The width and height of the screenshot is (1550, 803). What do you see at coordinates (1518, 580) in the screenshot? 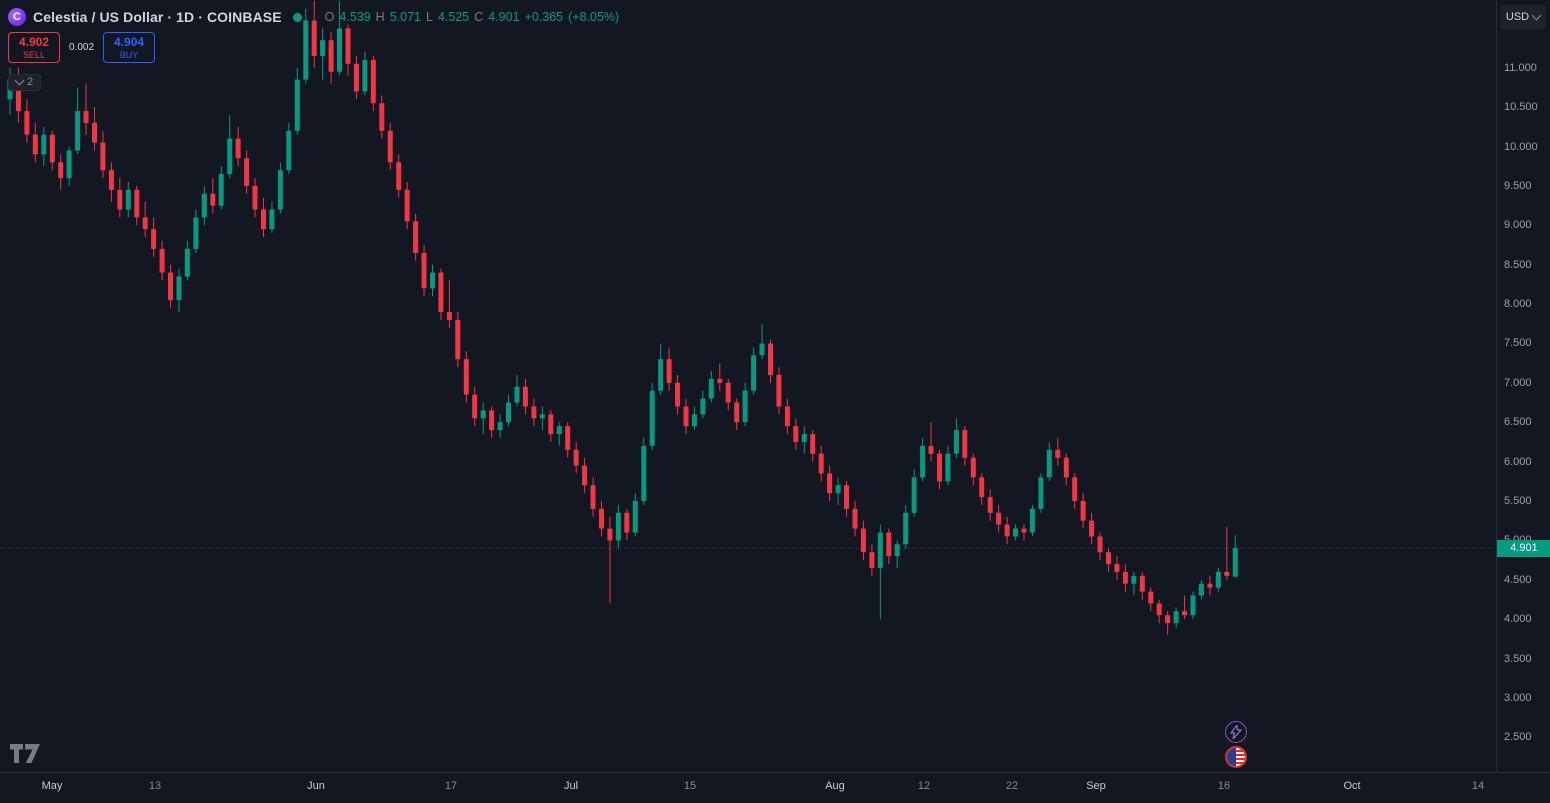
I see `price-axis-label: 4.500` at bounding box center [1518, 580].